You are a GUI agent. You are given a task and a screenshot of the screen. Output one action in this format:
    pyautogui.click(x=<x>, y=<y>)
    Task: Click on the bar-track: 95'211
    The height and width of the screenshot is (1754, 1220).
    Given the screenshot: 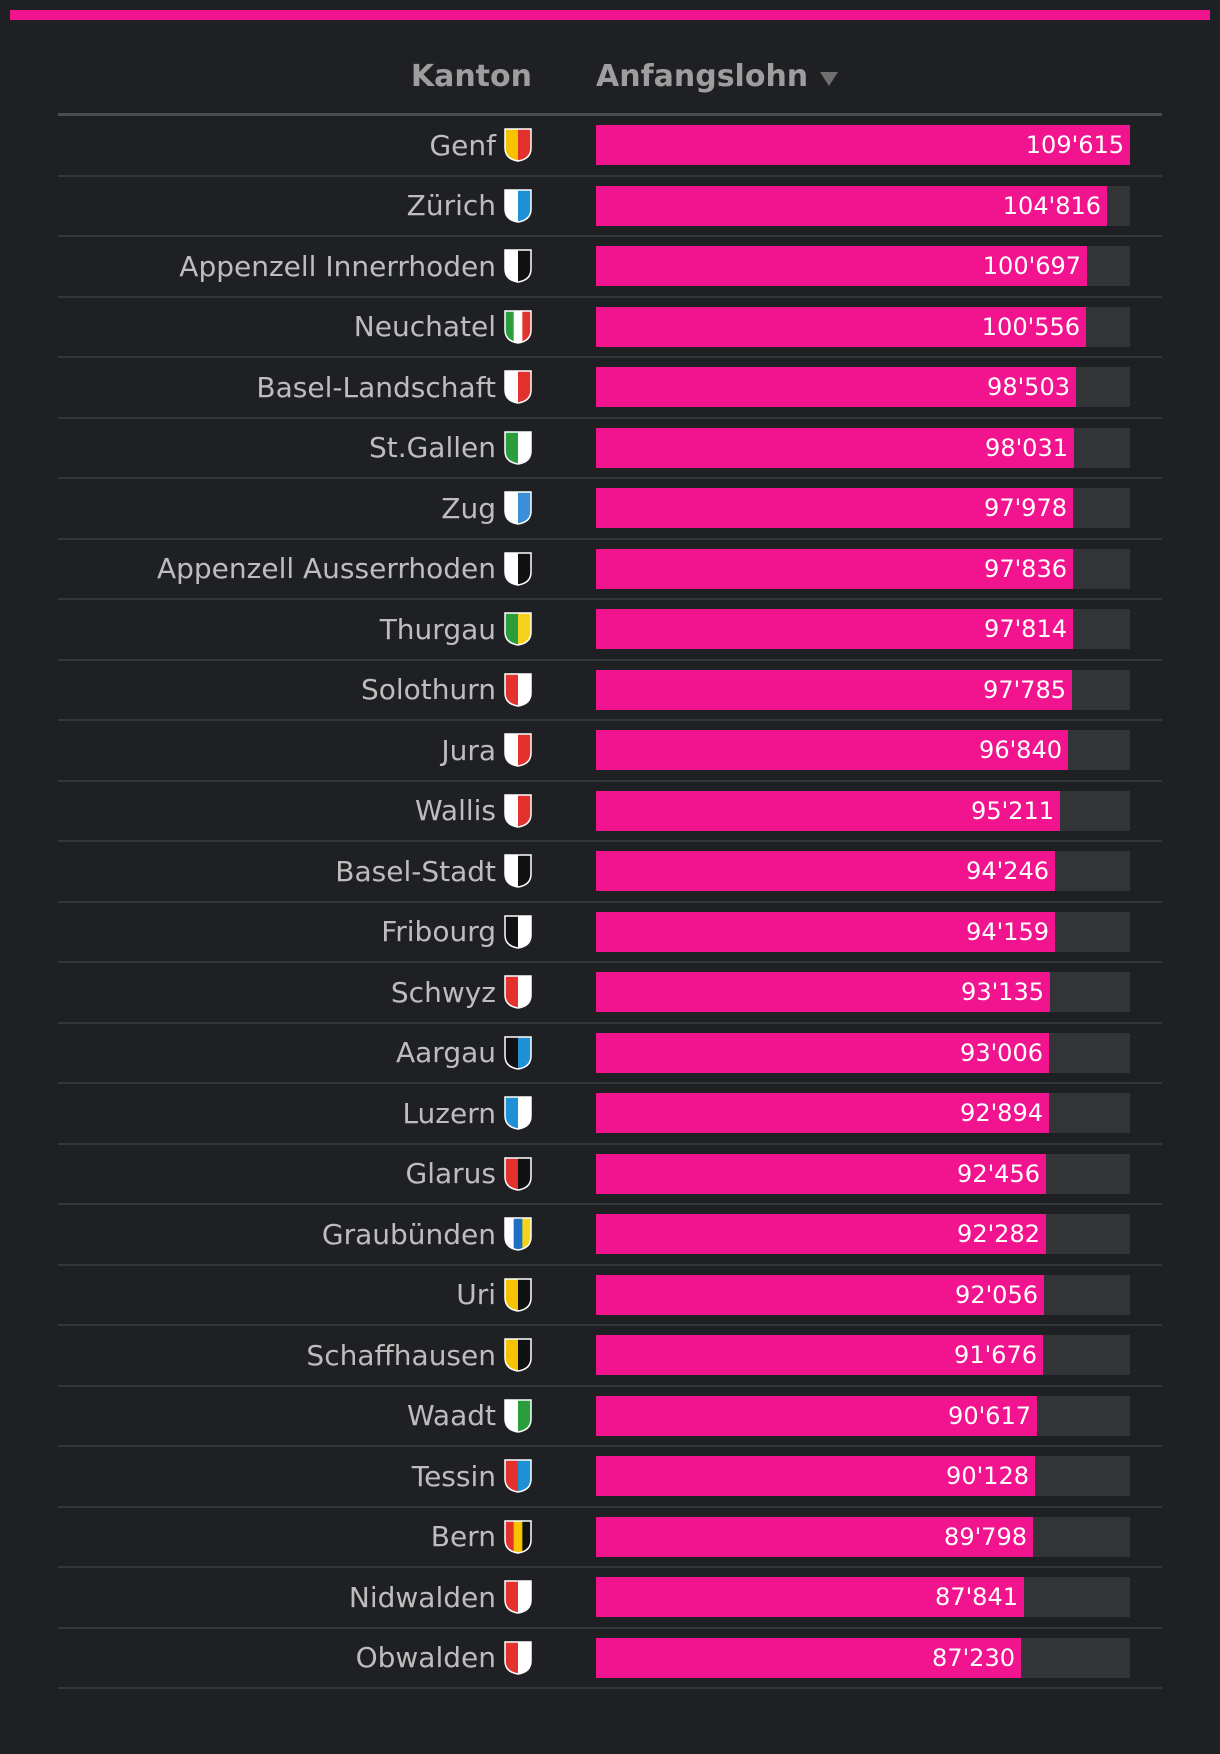 What is the action you would take?
    pyautogui.click(x=863, y=810)
    